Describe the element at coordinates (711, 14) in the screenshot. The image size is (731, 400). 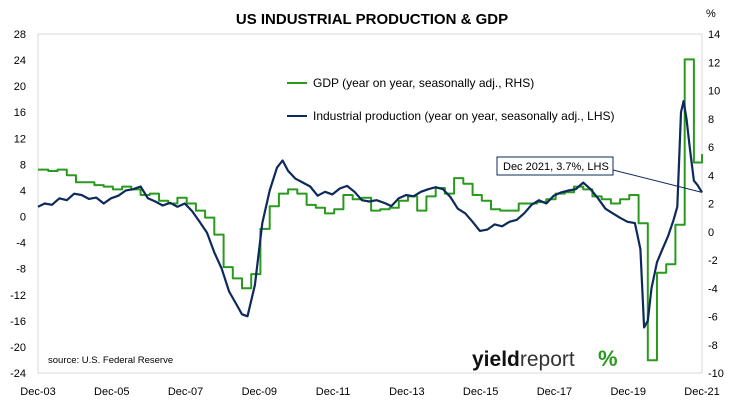
I see `right-axis-unit: %` at that location.